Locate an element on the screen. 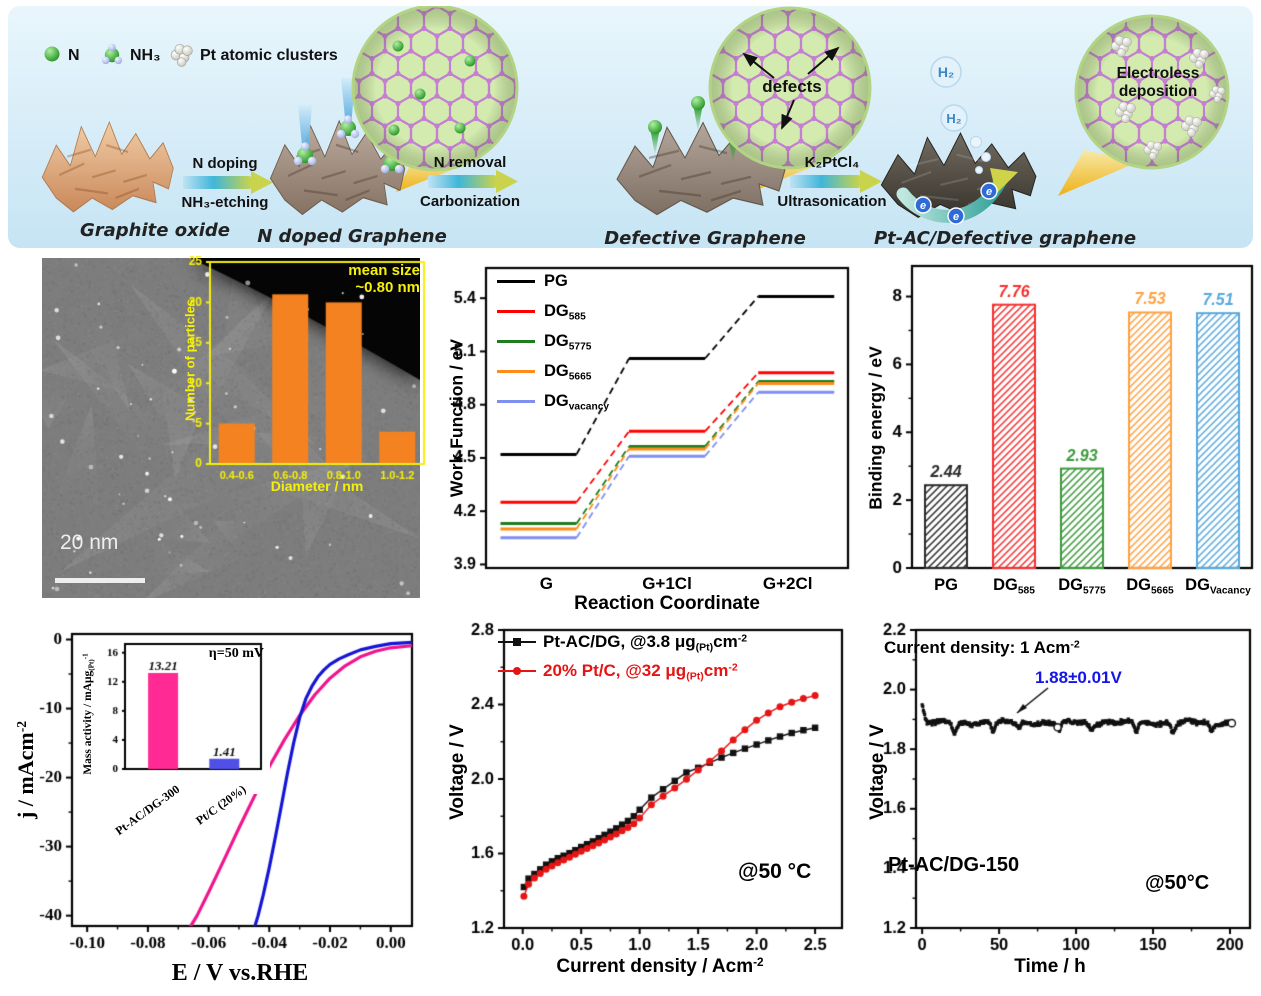 This screenshot has width=1261, height=996. h2-label-1: H₂ is located at coordinates (946, 72).